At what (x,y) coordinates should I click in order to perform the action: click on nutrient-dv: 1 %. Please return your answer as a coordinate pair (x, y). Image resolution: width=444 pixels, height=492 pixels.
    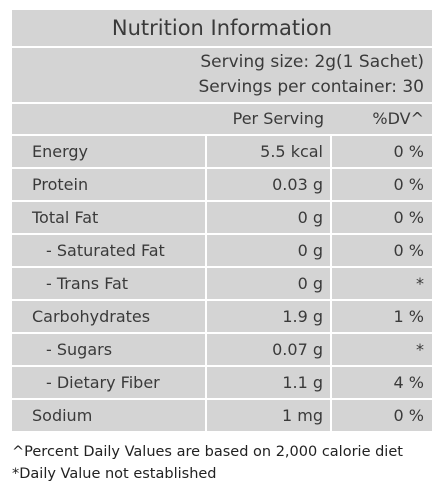
    Looking at the image, I should click on (382, 316).